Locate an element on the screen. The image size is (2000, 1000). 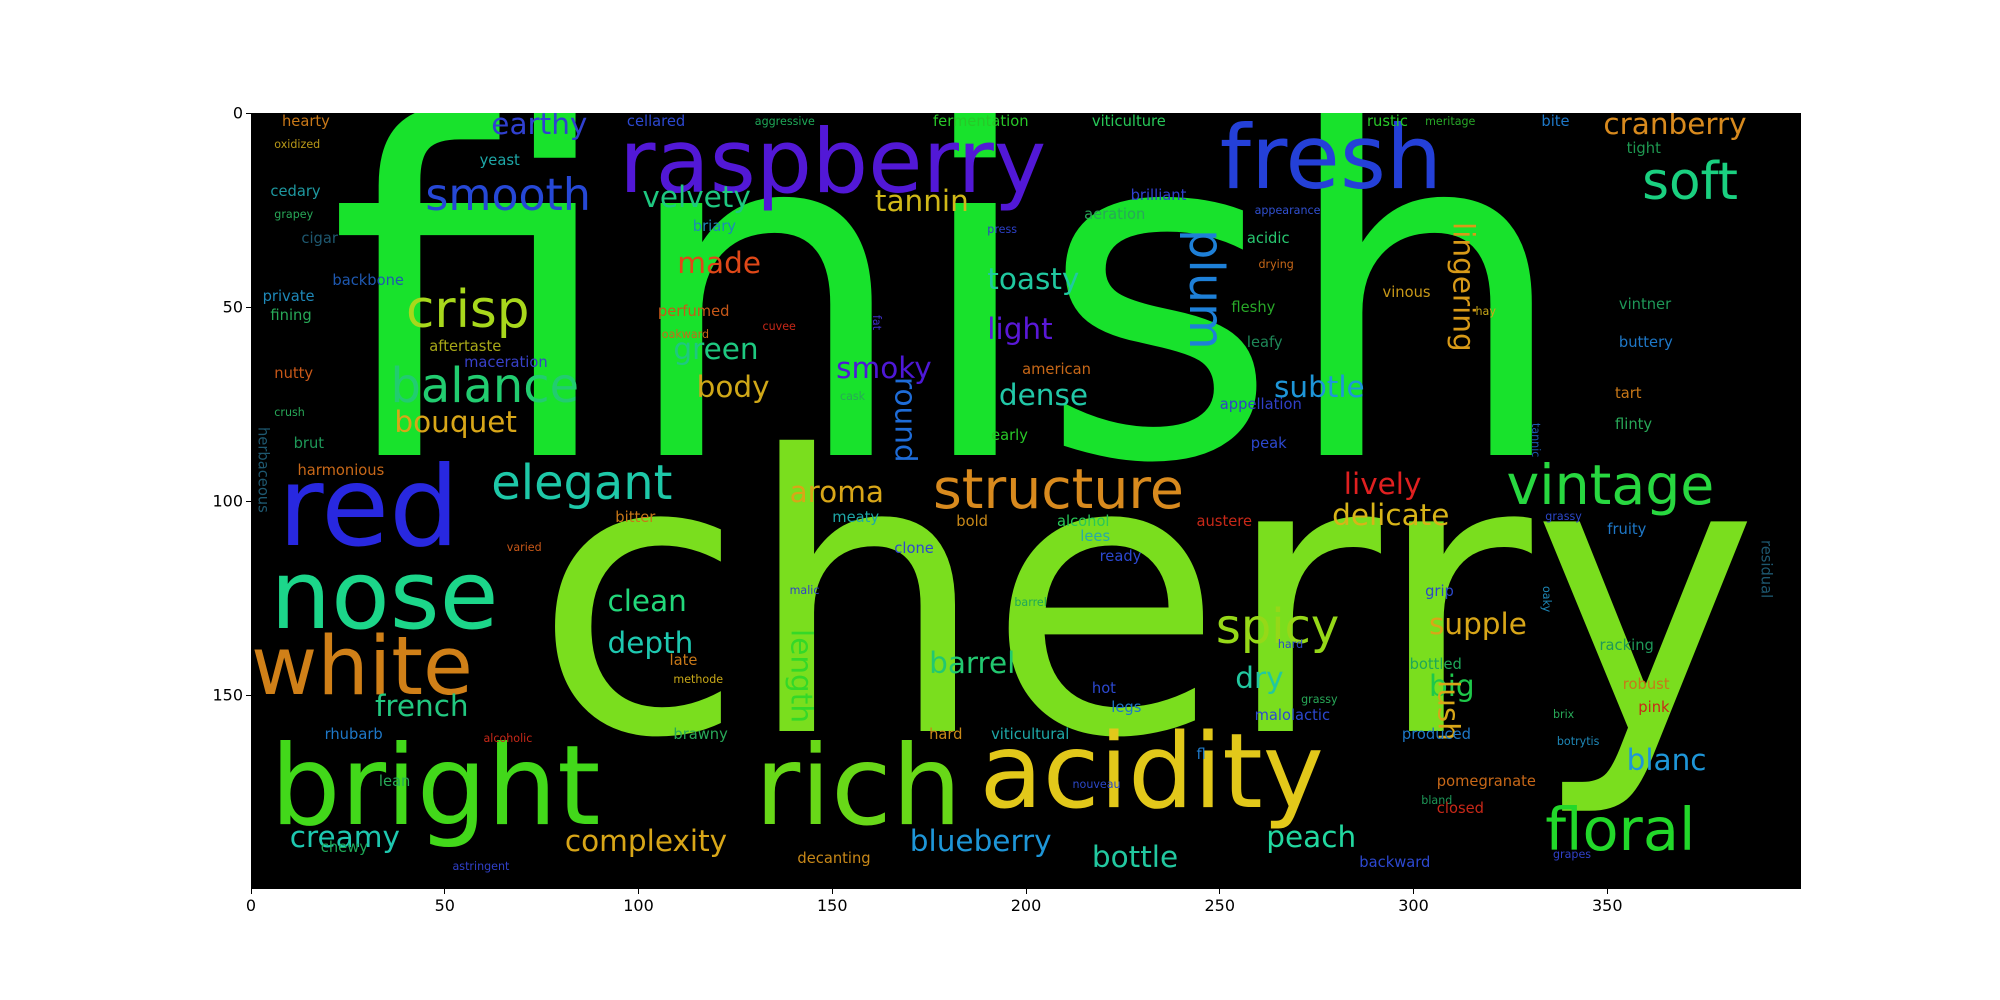
word-legs: legs is located at coordinates (1126, 707).